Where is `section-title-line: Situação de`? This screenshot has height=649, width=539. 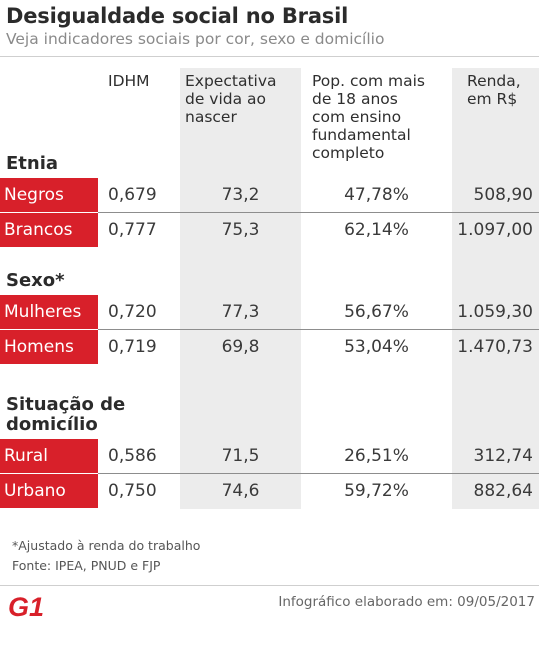 section-title-line: Situação de is located at coordinates (66, 404).